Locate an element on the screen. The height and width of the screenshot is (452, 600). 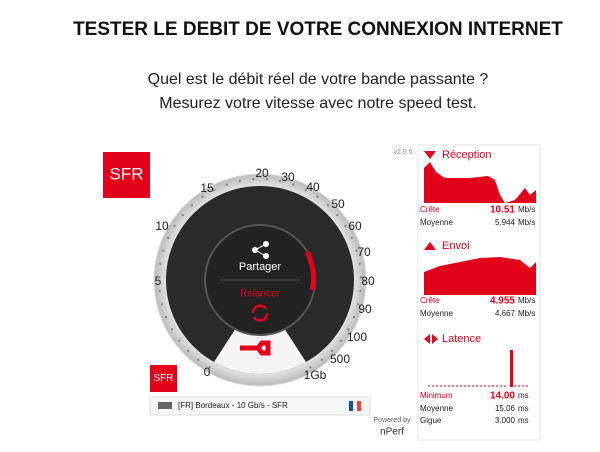
gauge-needle-arc is located at coordinates (310, 270).